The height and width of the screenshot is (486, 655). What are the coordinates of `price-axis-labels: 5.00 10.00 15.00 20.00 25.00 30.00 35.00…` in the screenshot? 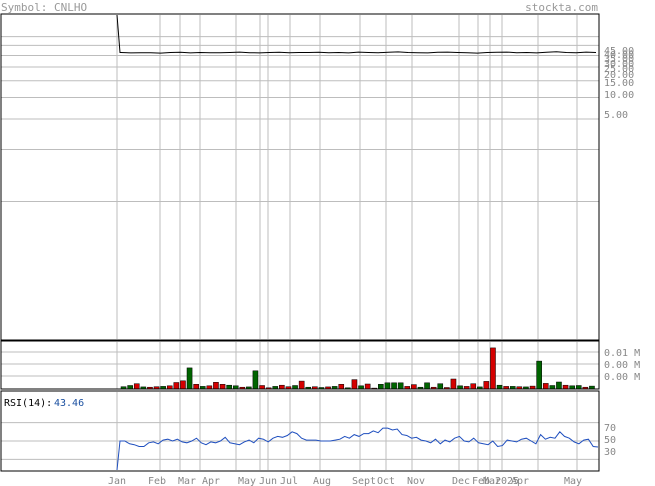 It's located at (619, 83).